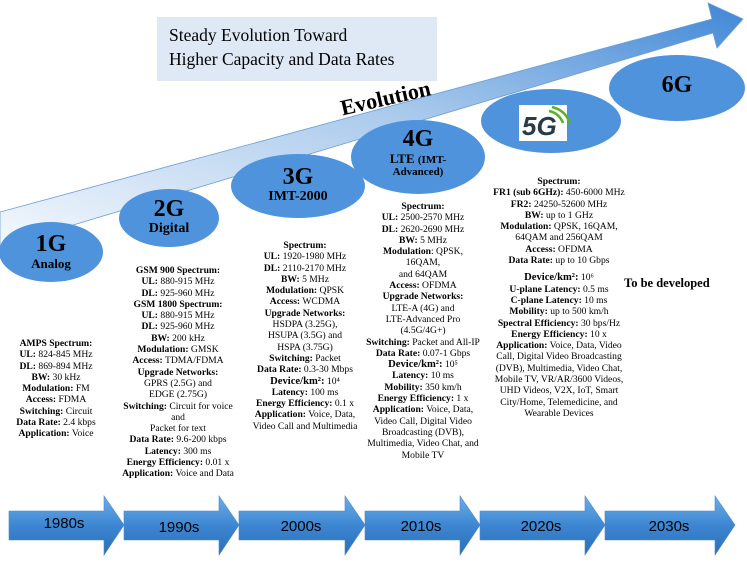 Image resolution: width=747 pixels, height=563 pixels. What do you see at coordinates (559, 356) in the screenshot?
I see `spec-line: Call, Digital Video Broadcasting` at bounding box center [559, 356].